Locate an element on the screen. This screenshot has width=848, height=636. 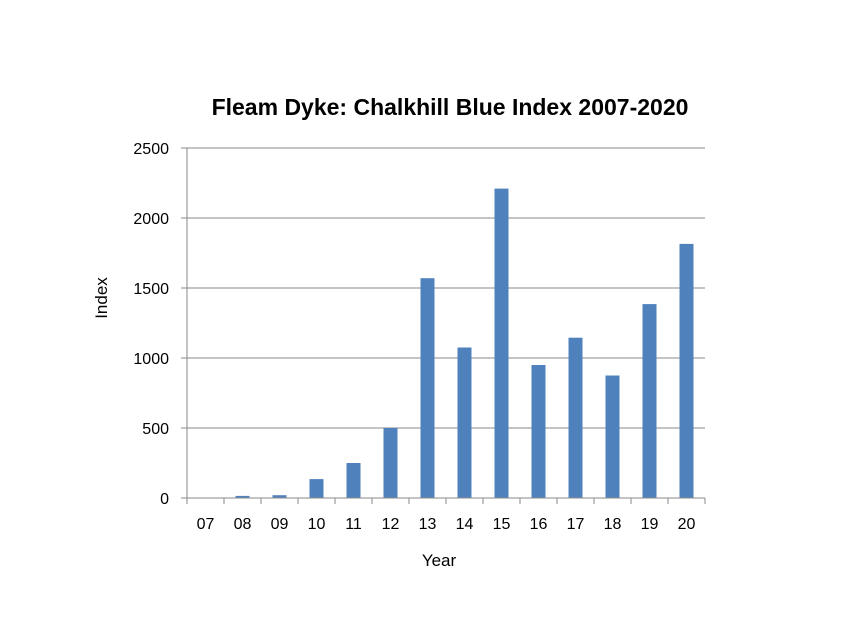
y-tick-label: 0 is located at coordinates (164, 499).